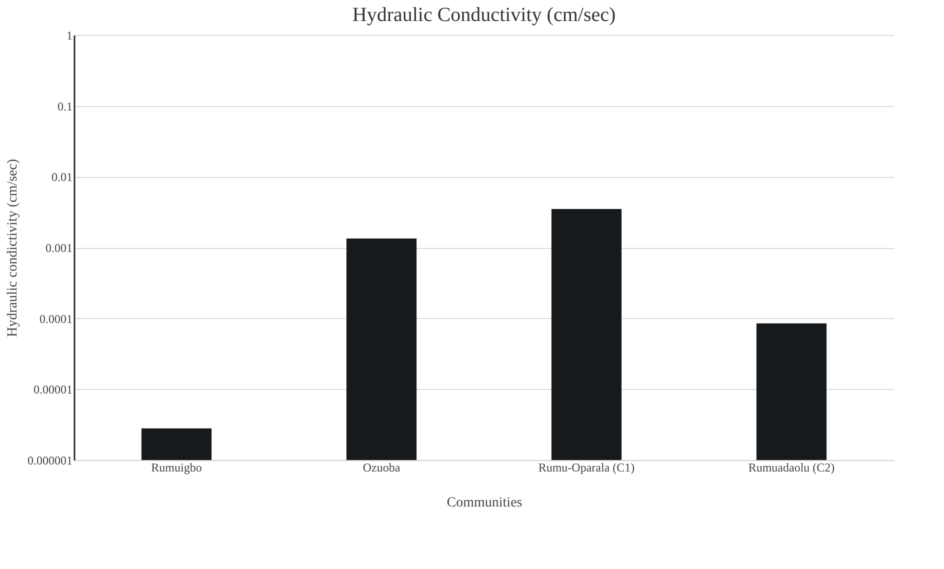 The width and height of the screenshot is (944, 569). Describe the element at coordinates (62, 177) in the screenshot. I see `y-tick-label: 0.01` at that location.